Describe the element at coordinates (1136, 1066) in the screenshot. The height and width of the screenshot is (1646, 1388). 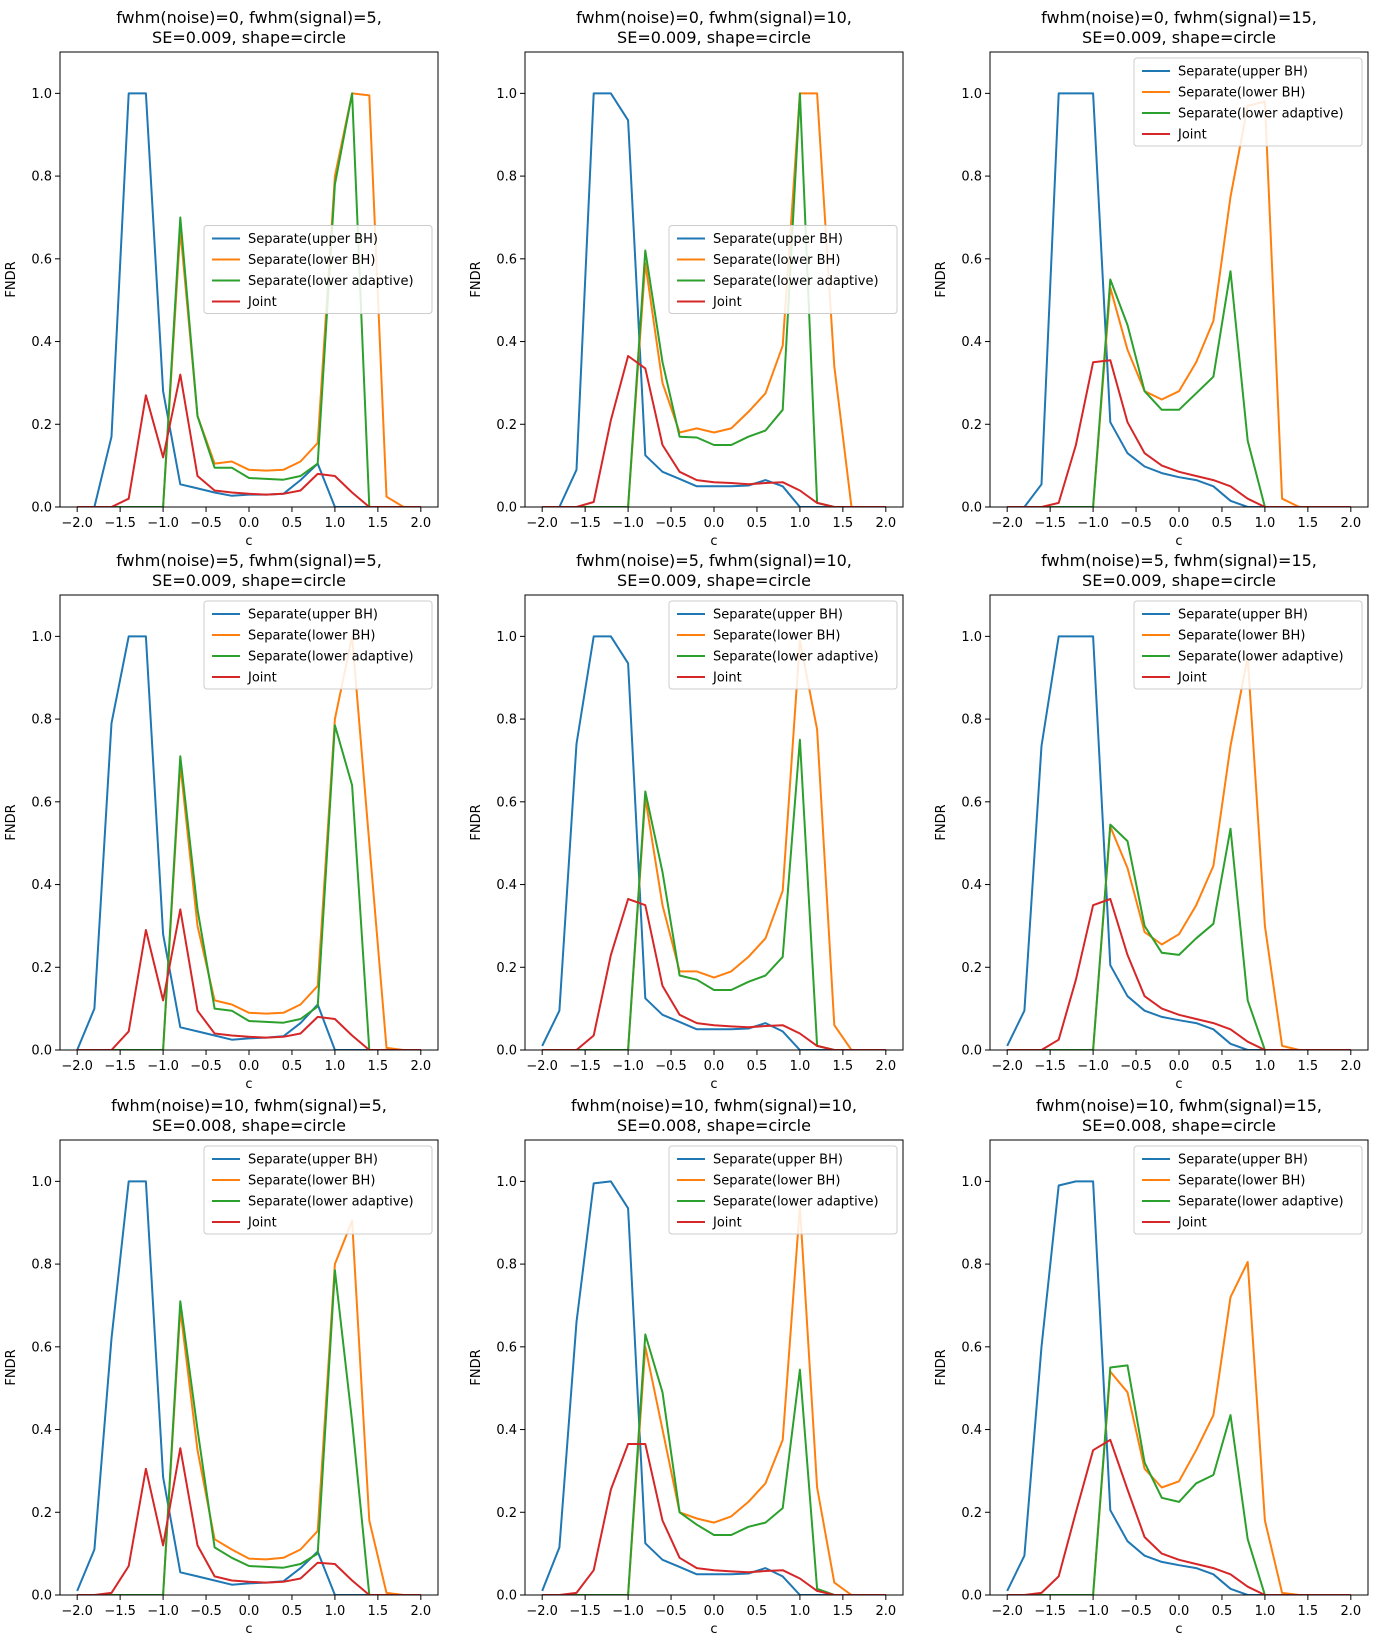
I see `x-tick-label: −0.5` at that location.